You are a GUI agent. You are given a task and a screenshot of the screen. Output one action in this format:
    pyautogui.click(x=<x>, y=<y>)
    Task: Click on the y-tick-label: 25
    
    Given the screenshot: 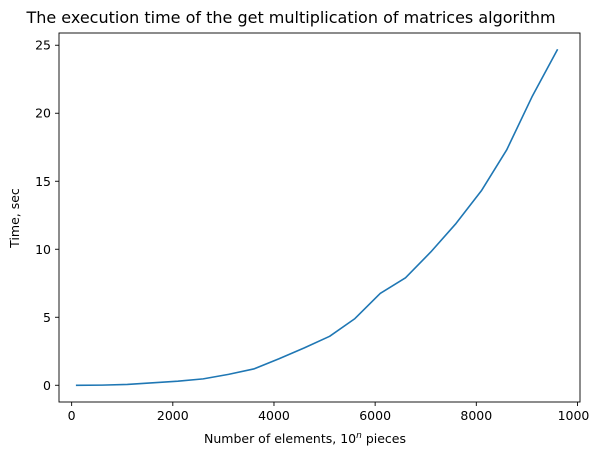 What is the action you would take?
    pyautogui.click(x=43, y=45)
    